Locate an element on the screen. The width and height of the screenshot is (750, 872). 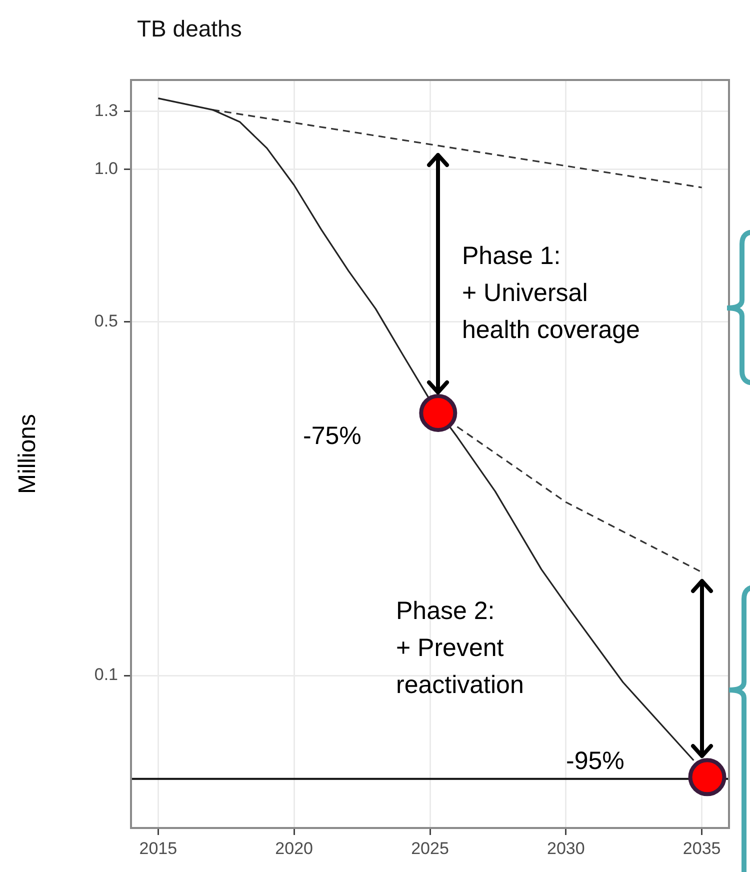
annotation: -95% is located at coordinates (595, 760).